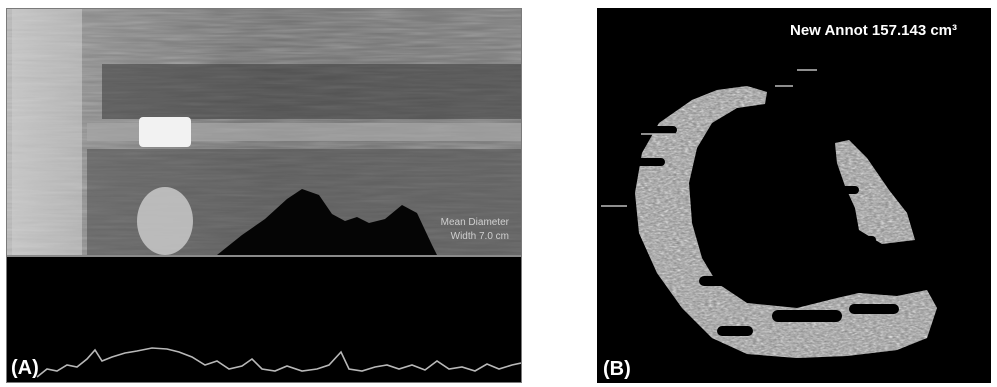 This screenshot has width=997, height=387. What do you see at coordinates (617, 369) in the screenshot?
I see `panel-label-b: (B)` at bounding box center [617, 369].